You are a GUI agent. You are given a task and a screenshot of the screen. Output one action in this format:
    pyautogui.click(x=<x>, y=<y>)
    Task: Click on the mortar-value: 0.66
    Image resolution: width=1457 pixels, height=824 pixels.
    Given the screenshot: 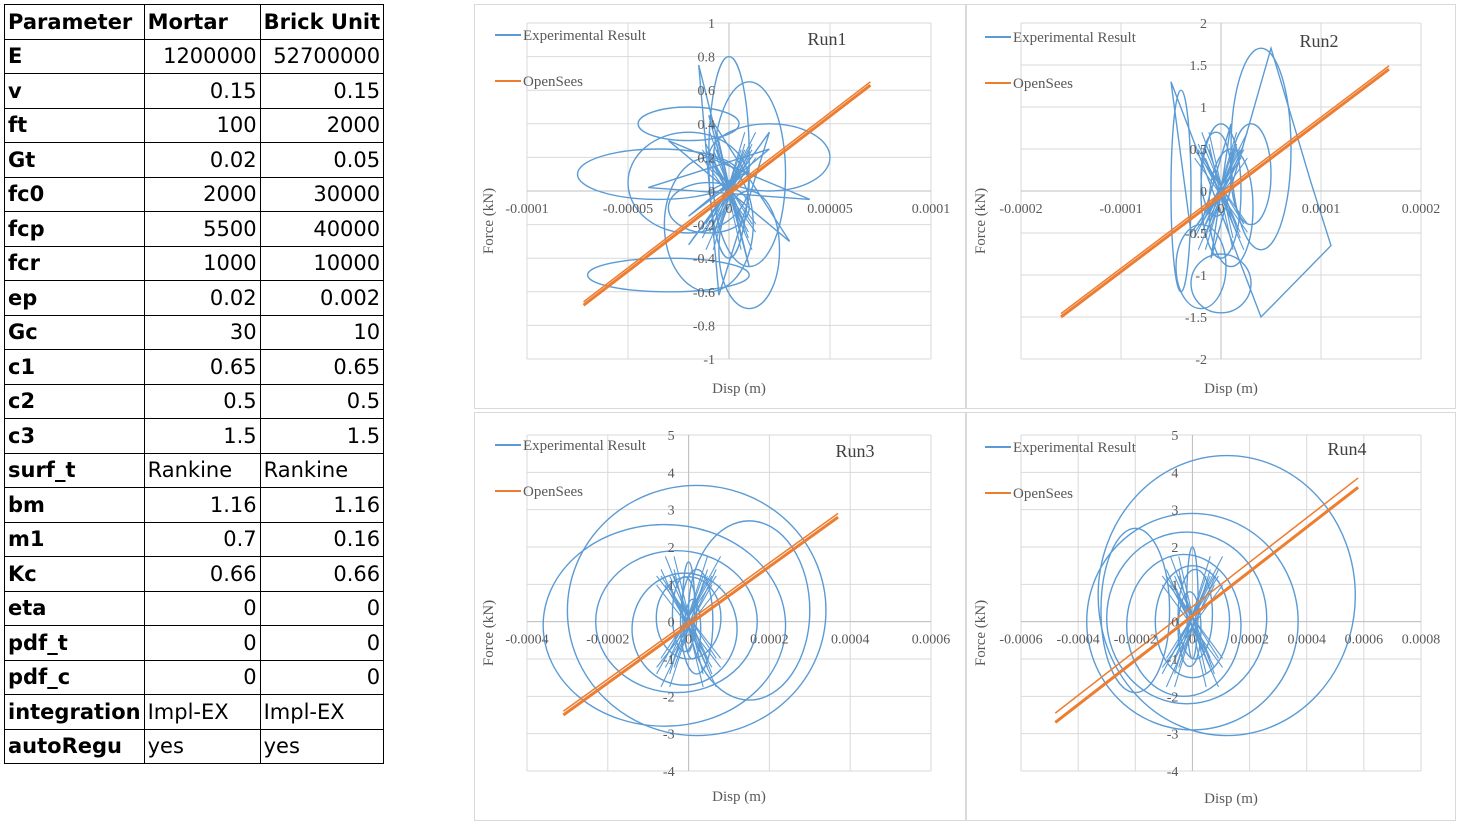 What is the action you would take?
    pyautogui.click(x=202, y=574)
    